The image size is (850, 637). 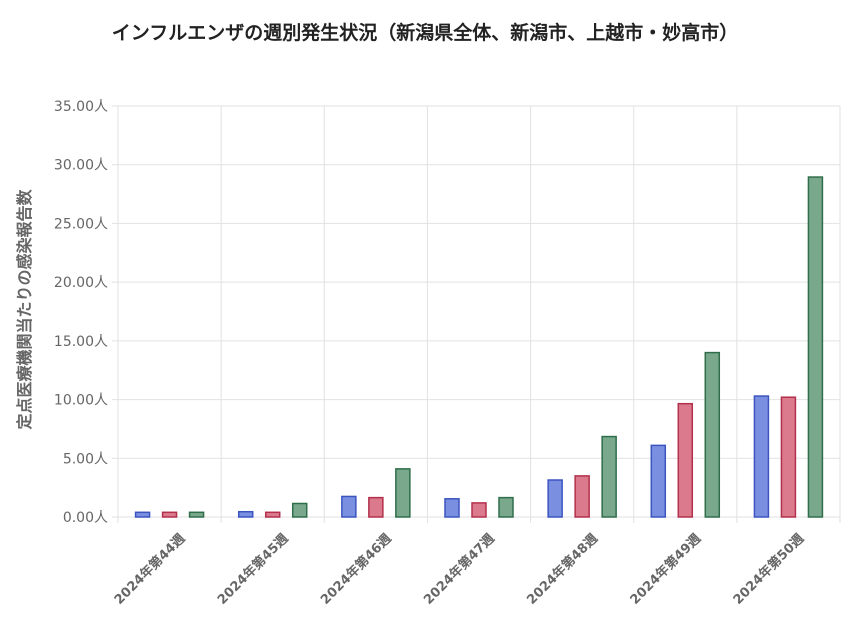 I want to click on y-tick-label: 0.00人, so click(x=85, y=518).